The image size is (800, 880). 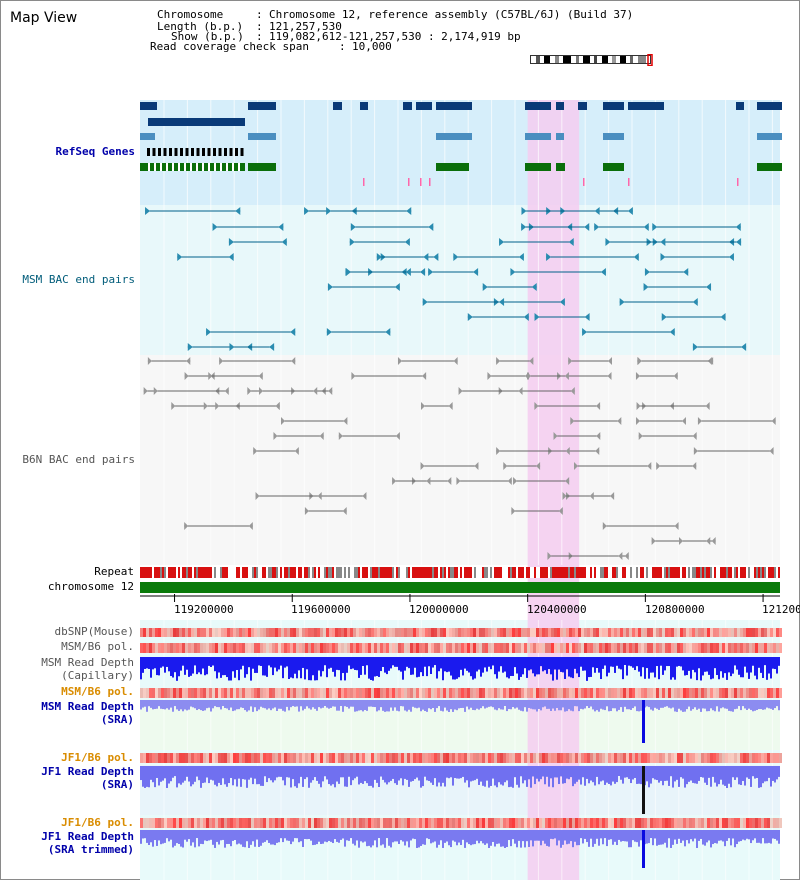 What do you see at coordinates (592, 60) in the screenshot?
I see `chromosome-ideogram` at bounding box center [592, 60].